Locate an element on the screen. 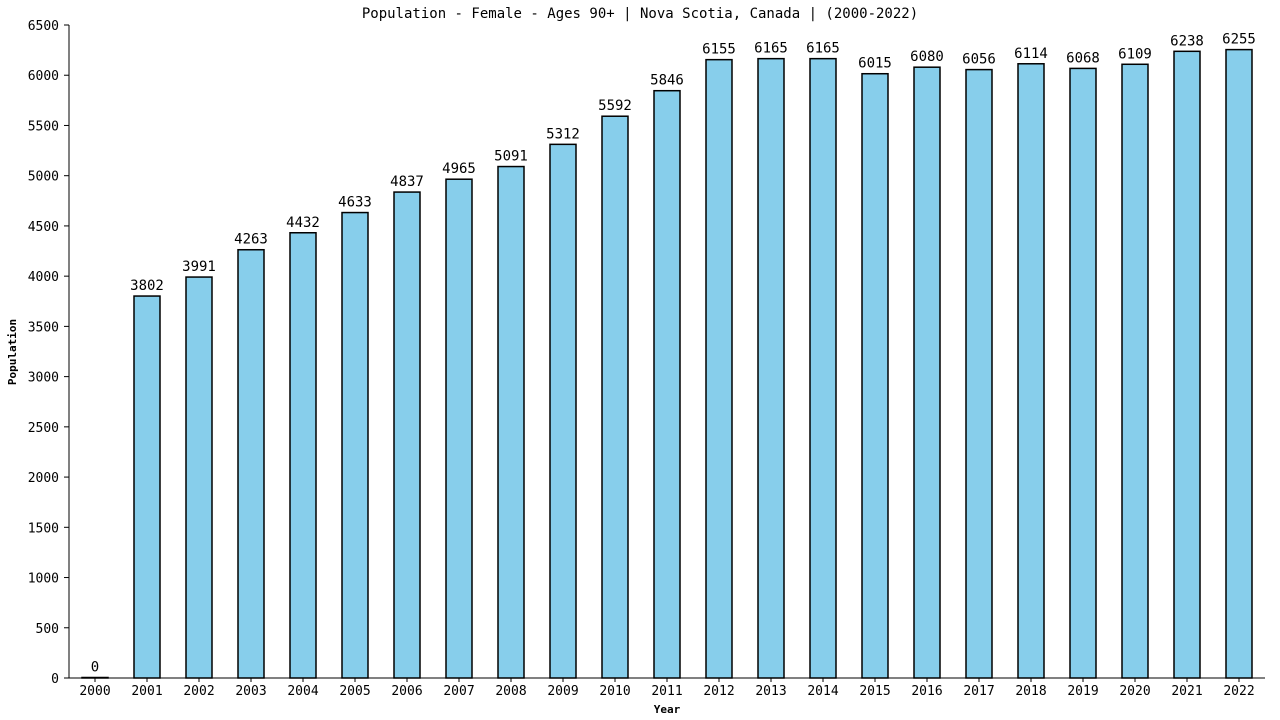 The height and width of the screenshot is (720, 1280). x-tick-label-2009: 2009 is located at coordinates (562, 691).